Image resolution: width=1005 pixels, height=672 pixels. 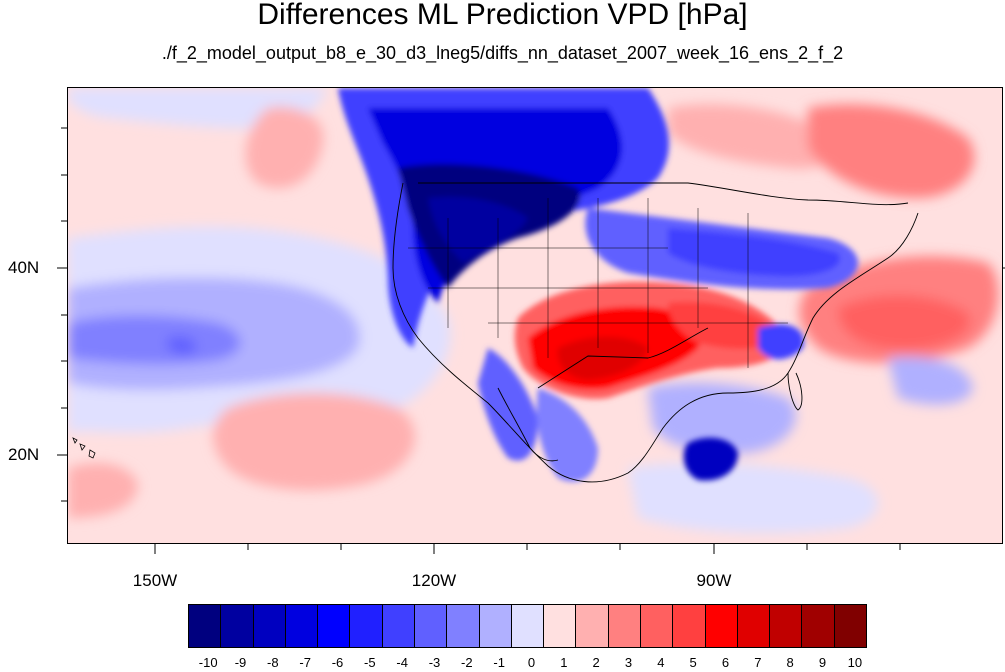 I want to click on colorbar-labels: -10 -9 -8 -7 -6 -5 -4 -3 -2 -1 0 1 2 3 4 5 6 7 8 9 10, so click(x=527, y=664).